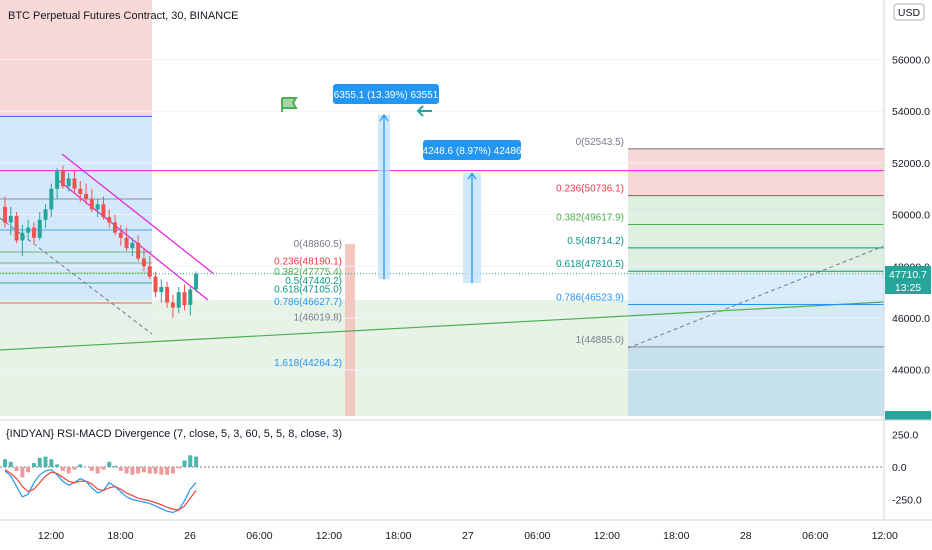 The width and height of the screenshot is (932, 550). What do you see at coordinates (384, 117) in the screenshot?
I see `measure-arrow-head` at bounding box center [384, 117].